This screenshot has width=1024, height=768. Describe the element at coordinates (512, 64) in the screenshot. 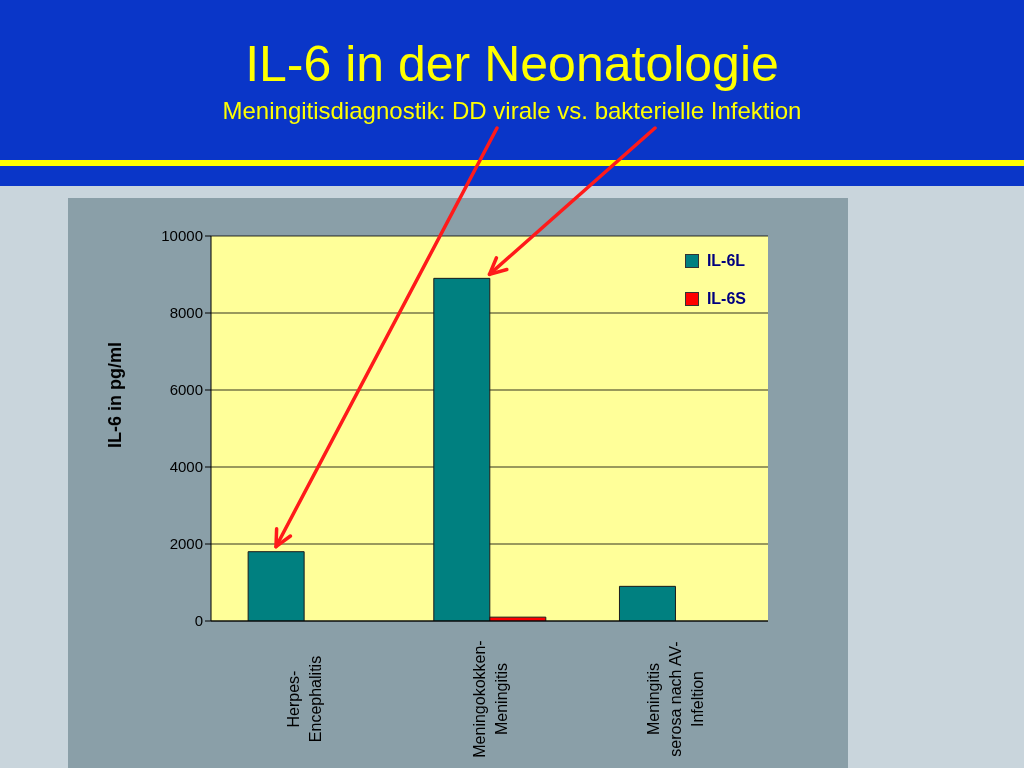

I see `chart-title: IL-6 in der Neonatologie` at that location.